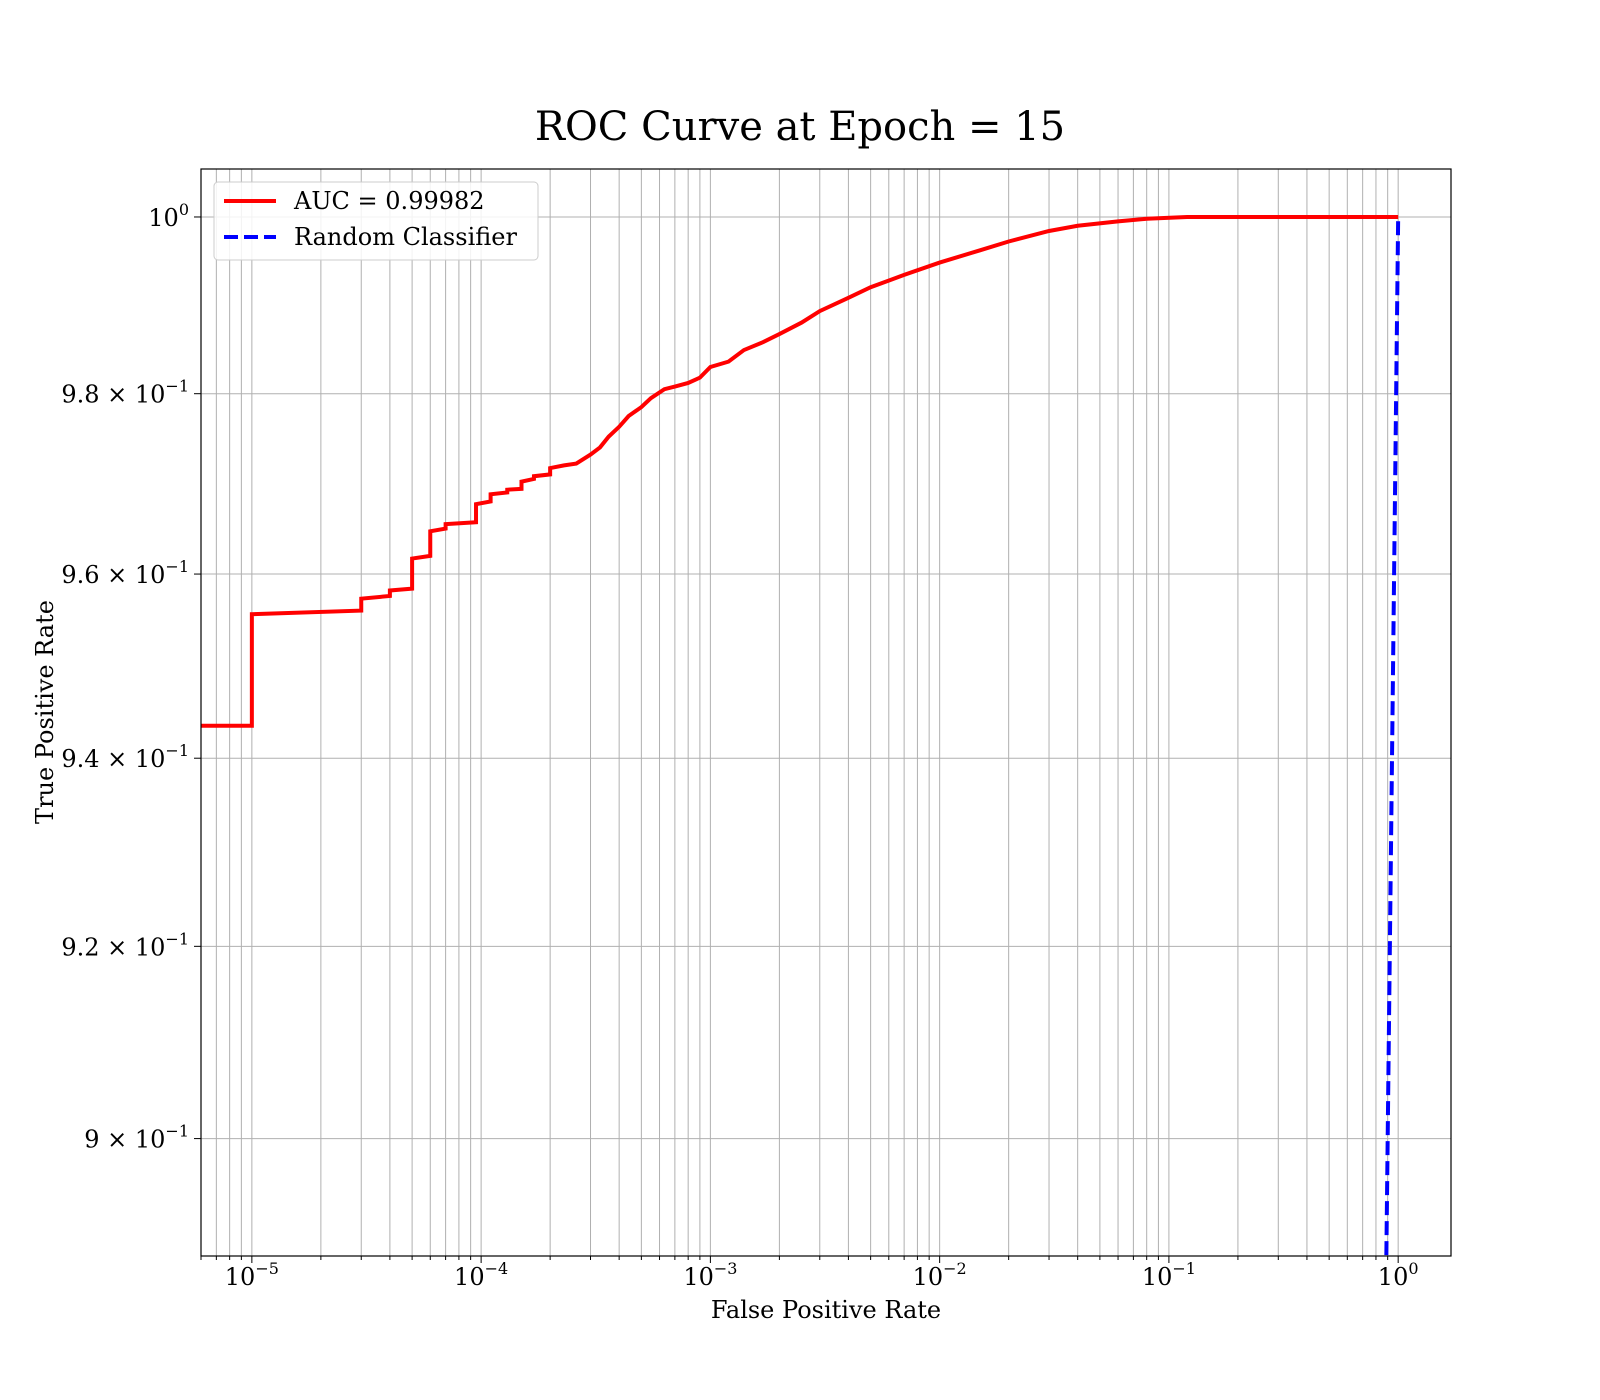 This screenshot has height=1400, width=1600. I want to click on y-tick-label: 100, so click(168, 216).